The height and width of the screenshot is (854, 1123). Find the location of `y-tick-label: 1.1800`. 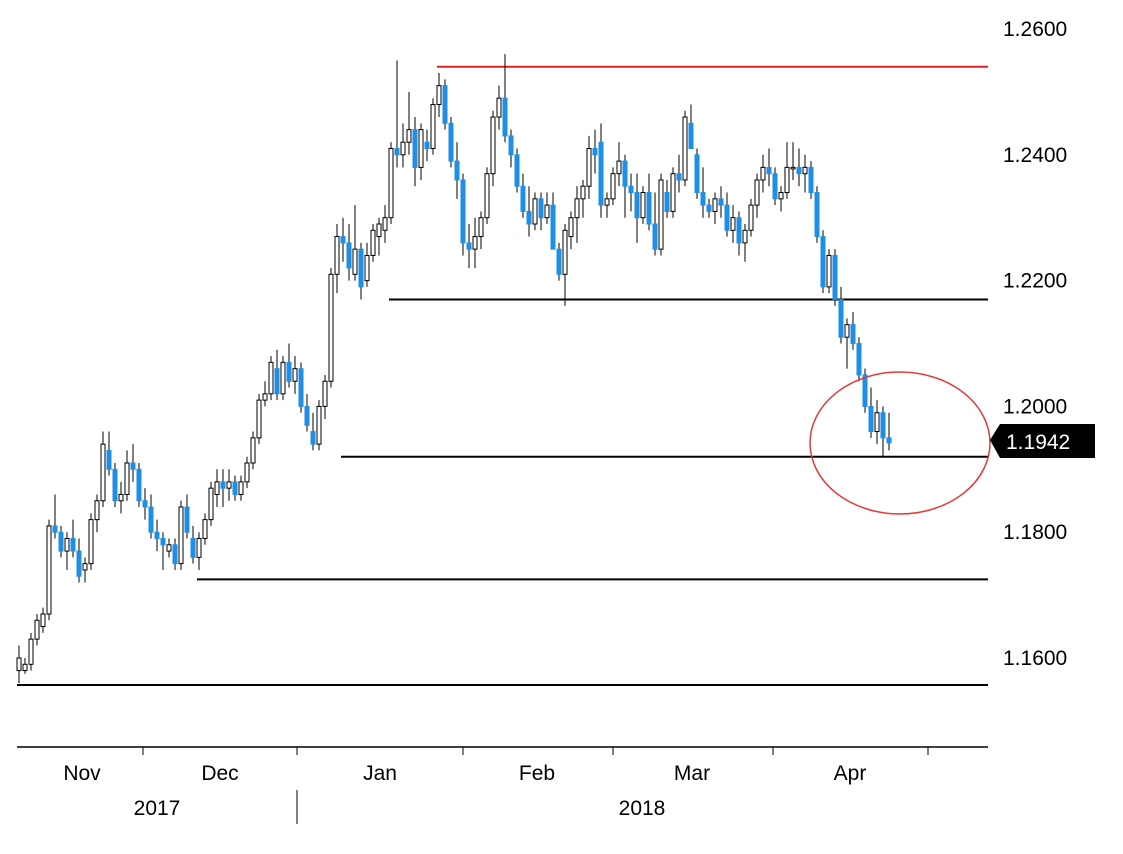

y-tick-label: 1.1800 is located at coordinates (1035, 532).